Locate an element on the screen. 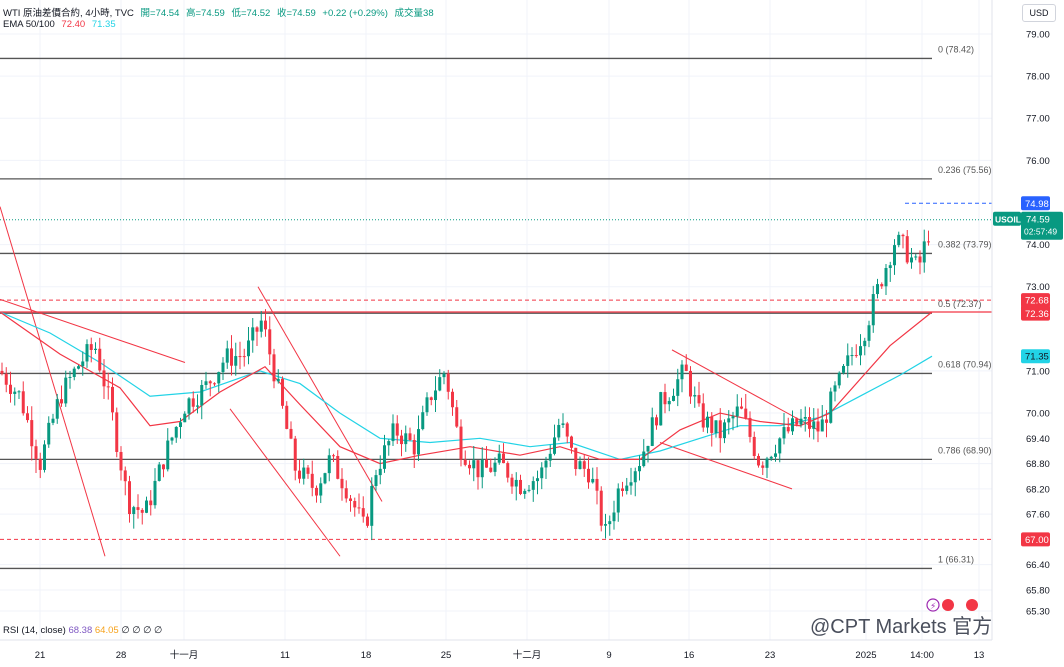 The width and height of the screenshot is (1064, 667). ema100-value: 71.35 is located at coordinates (103, 24).